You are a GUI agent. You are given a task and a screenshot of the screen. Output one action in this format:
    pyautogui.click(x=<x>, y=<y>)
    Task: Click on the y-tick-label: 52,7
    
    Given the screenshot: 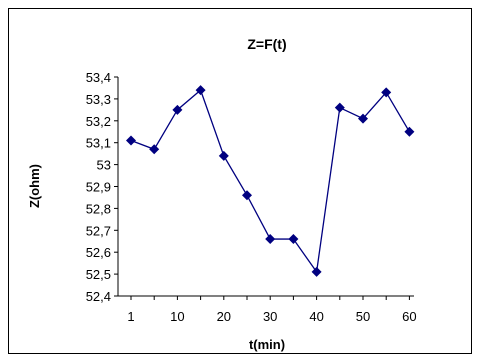 What is the action you would take?
    pyautogui.click(x=98, y=230)
    